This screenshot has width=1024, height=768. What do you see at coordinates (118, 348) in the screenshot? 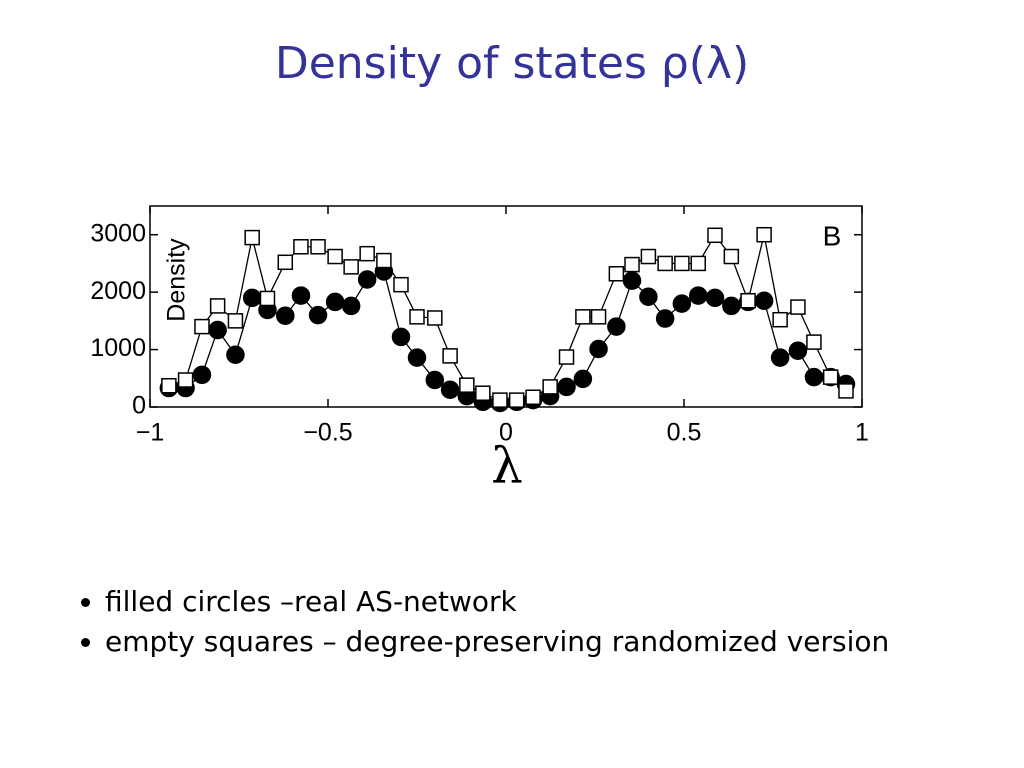
I see `y-tick-label: 1000` at bounding box center [118, 348].